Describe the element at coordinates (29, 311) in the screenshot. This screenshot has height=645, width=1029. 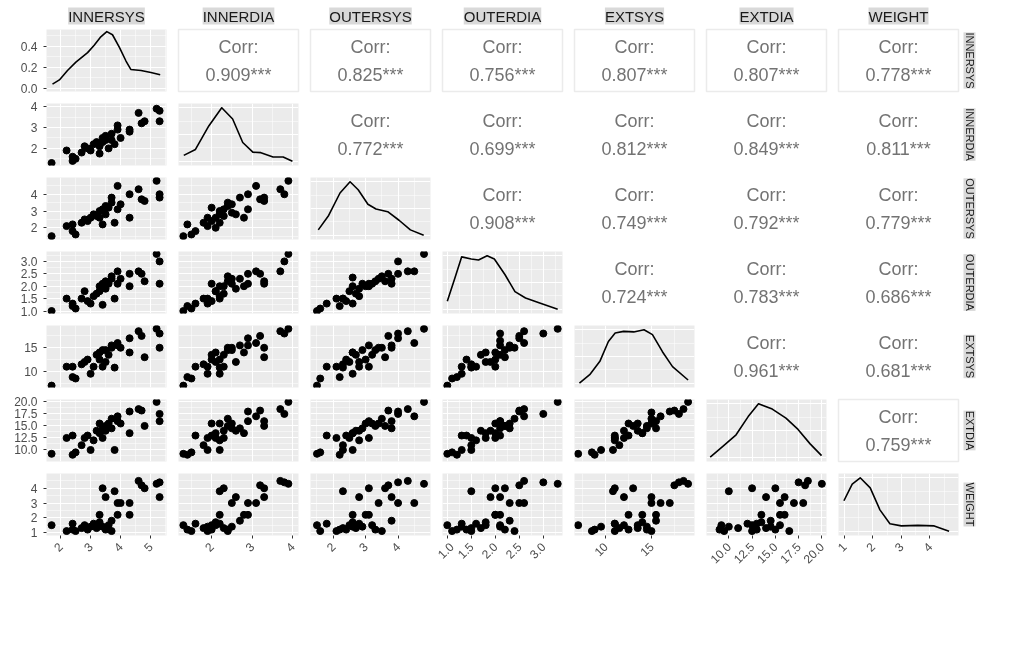
I see `y-tick-label: 1.0` at that location.